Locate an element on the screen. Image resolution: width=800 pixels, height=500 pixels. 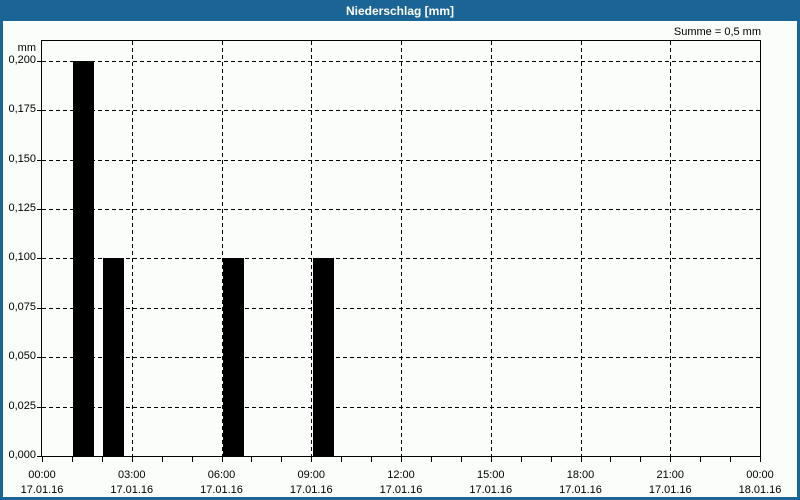
x-tick-time: 03:00 is located at coordinates (131, 475).